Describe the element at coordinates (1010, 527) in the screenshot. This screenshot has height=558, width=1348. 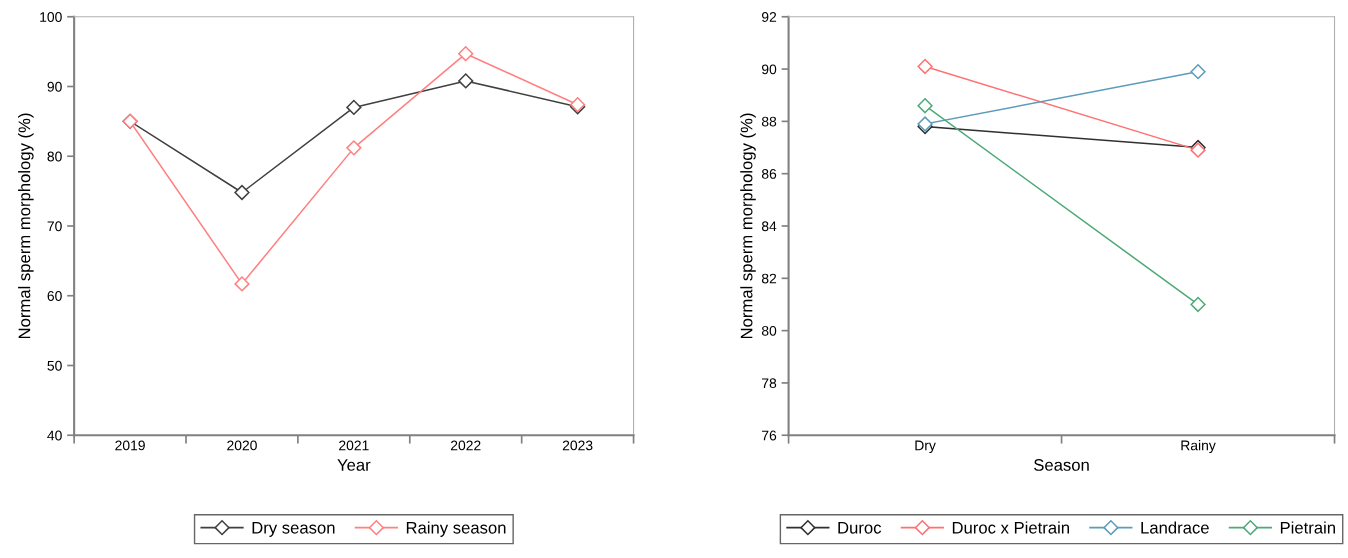
I see `legend-label: Duroc x Pietrain` at that location.